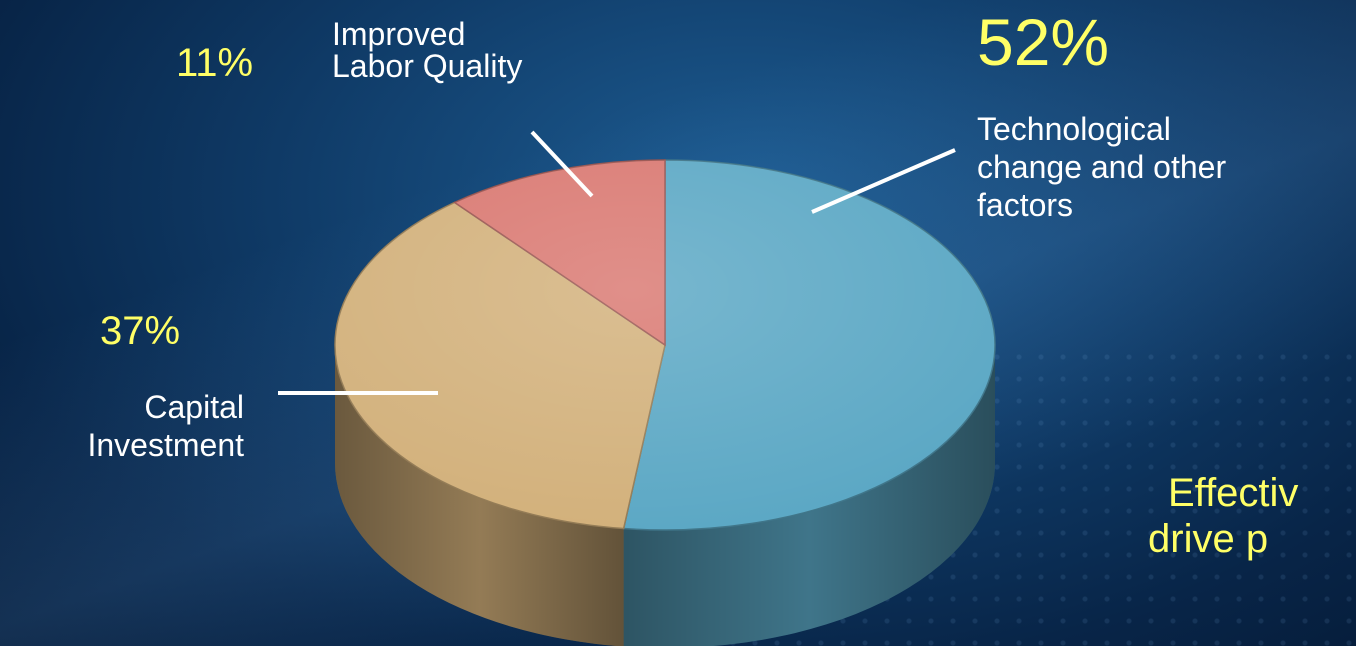 The height and width of the screenshot is (646, 1356). I want to click on footer-note-line2: drive p, so click(1223, 539).